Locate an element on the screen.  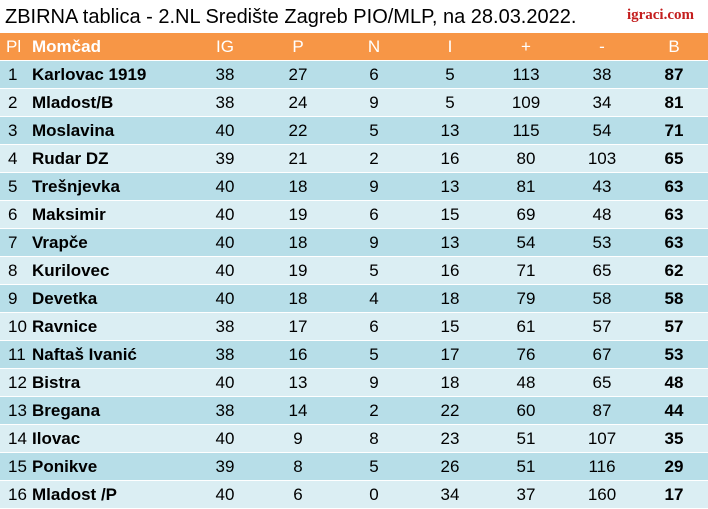
header-games: IG is located at coordinates (225, 47).